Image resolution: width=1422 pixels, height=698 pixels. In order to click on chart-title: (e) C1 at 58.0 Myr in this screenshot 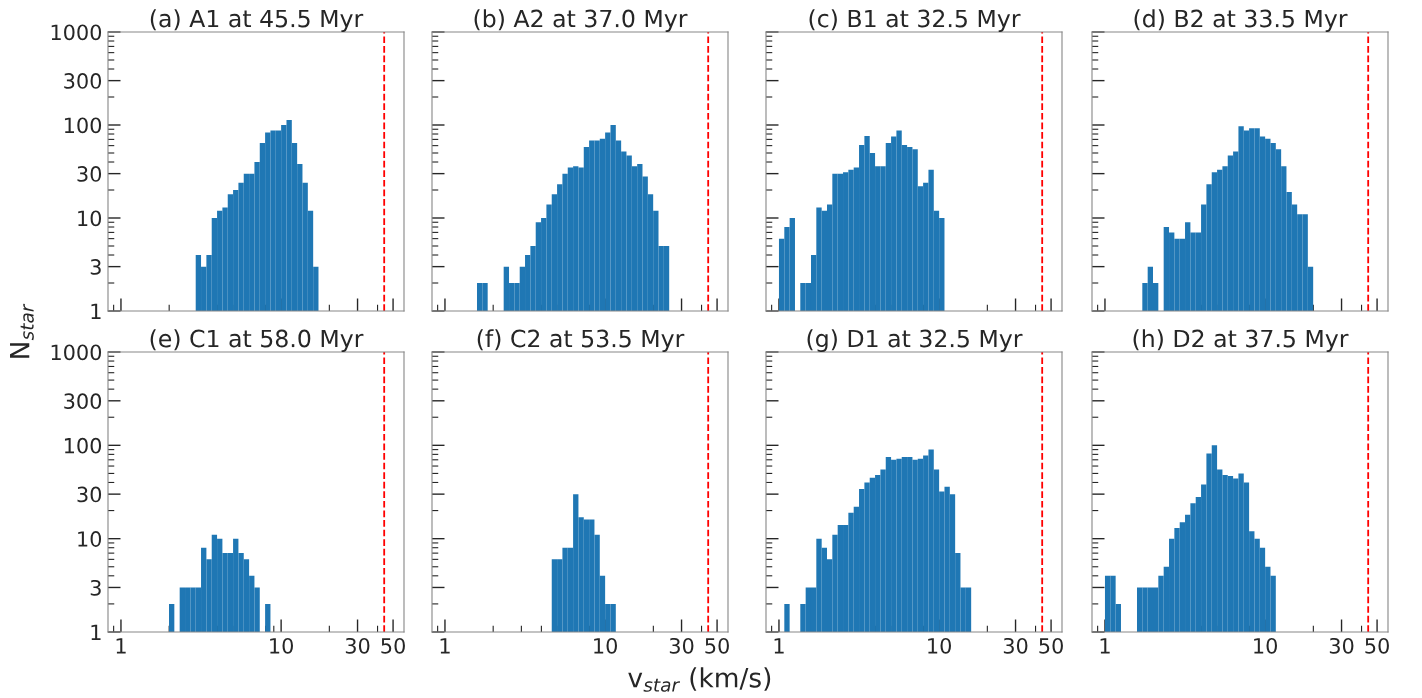, I will do `click(257, 340)`.